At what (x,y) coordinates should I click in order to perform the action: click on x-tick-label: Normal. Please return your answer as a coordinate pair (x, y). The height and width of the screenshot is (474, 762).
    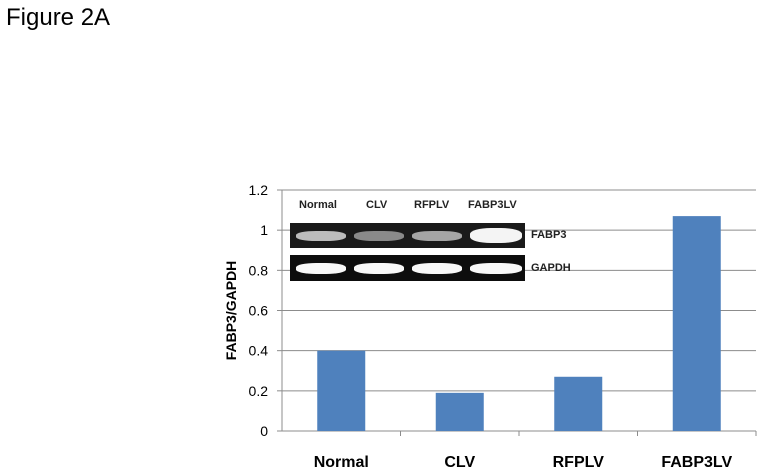
    Looking at the image, I should click on (341, 462).